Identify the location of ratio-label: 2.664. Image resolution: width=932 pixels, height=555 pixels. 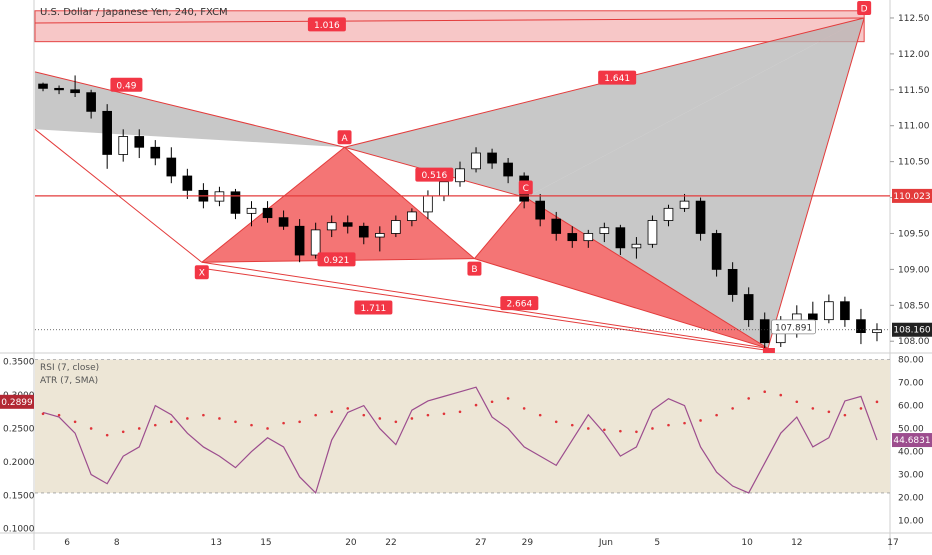
(519, 303).